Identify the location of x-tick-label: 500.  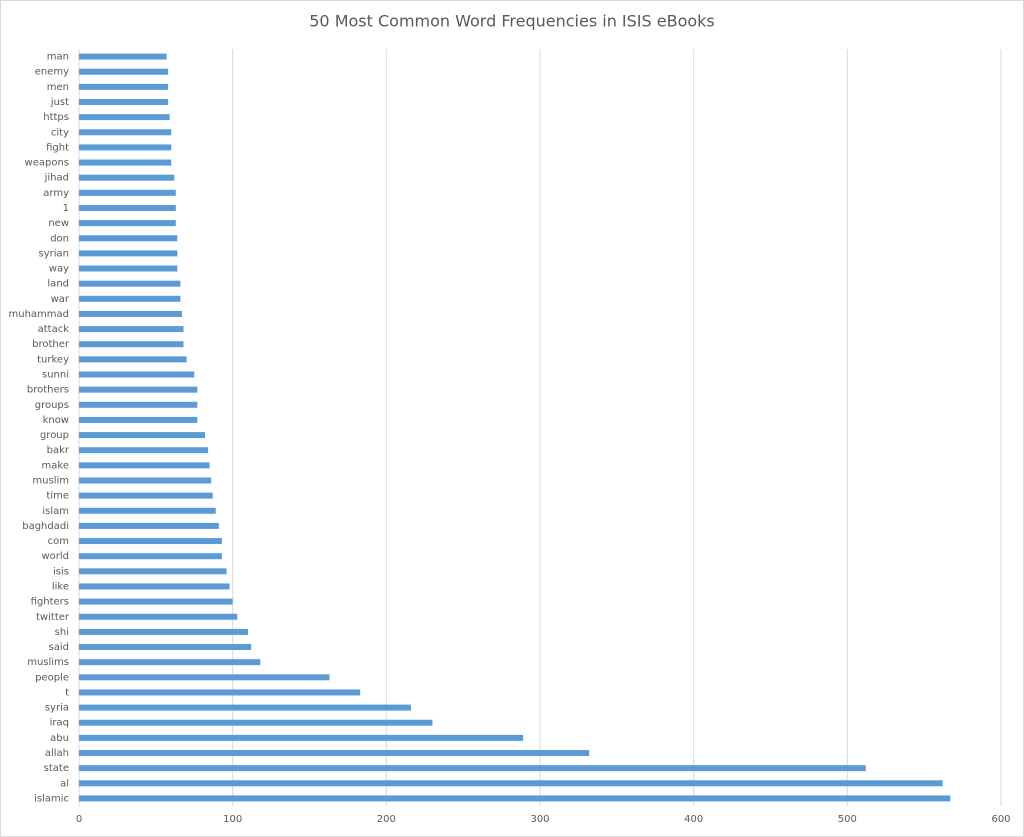
(847, 819).